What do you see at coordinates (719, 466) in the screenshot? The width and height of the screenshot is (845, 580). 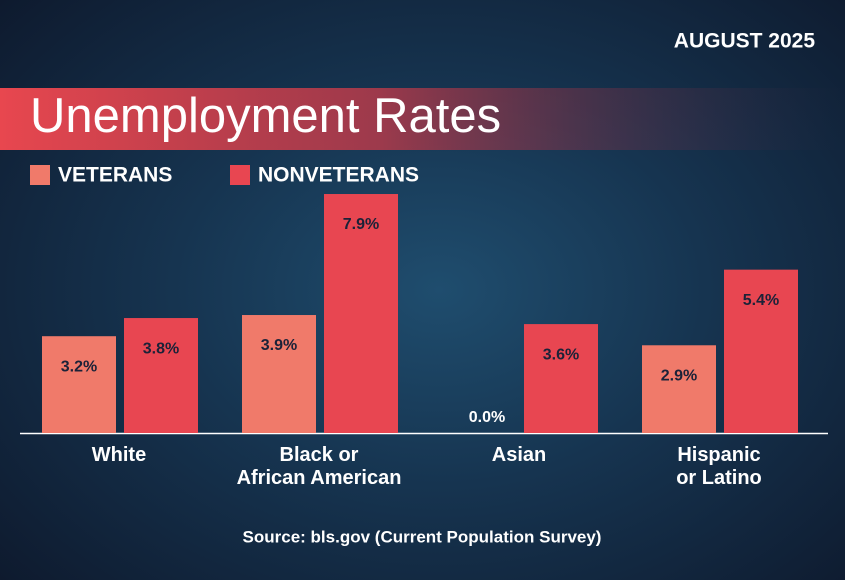 I see `x-tick-label: Hispanic or Latino` at bounding box center [719, 466].